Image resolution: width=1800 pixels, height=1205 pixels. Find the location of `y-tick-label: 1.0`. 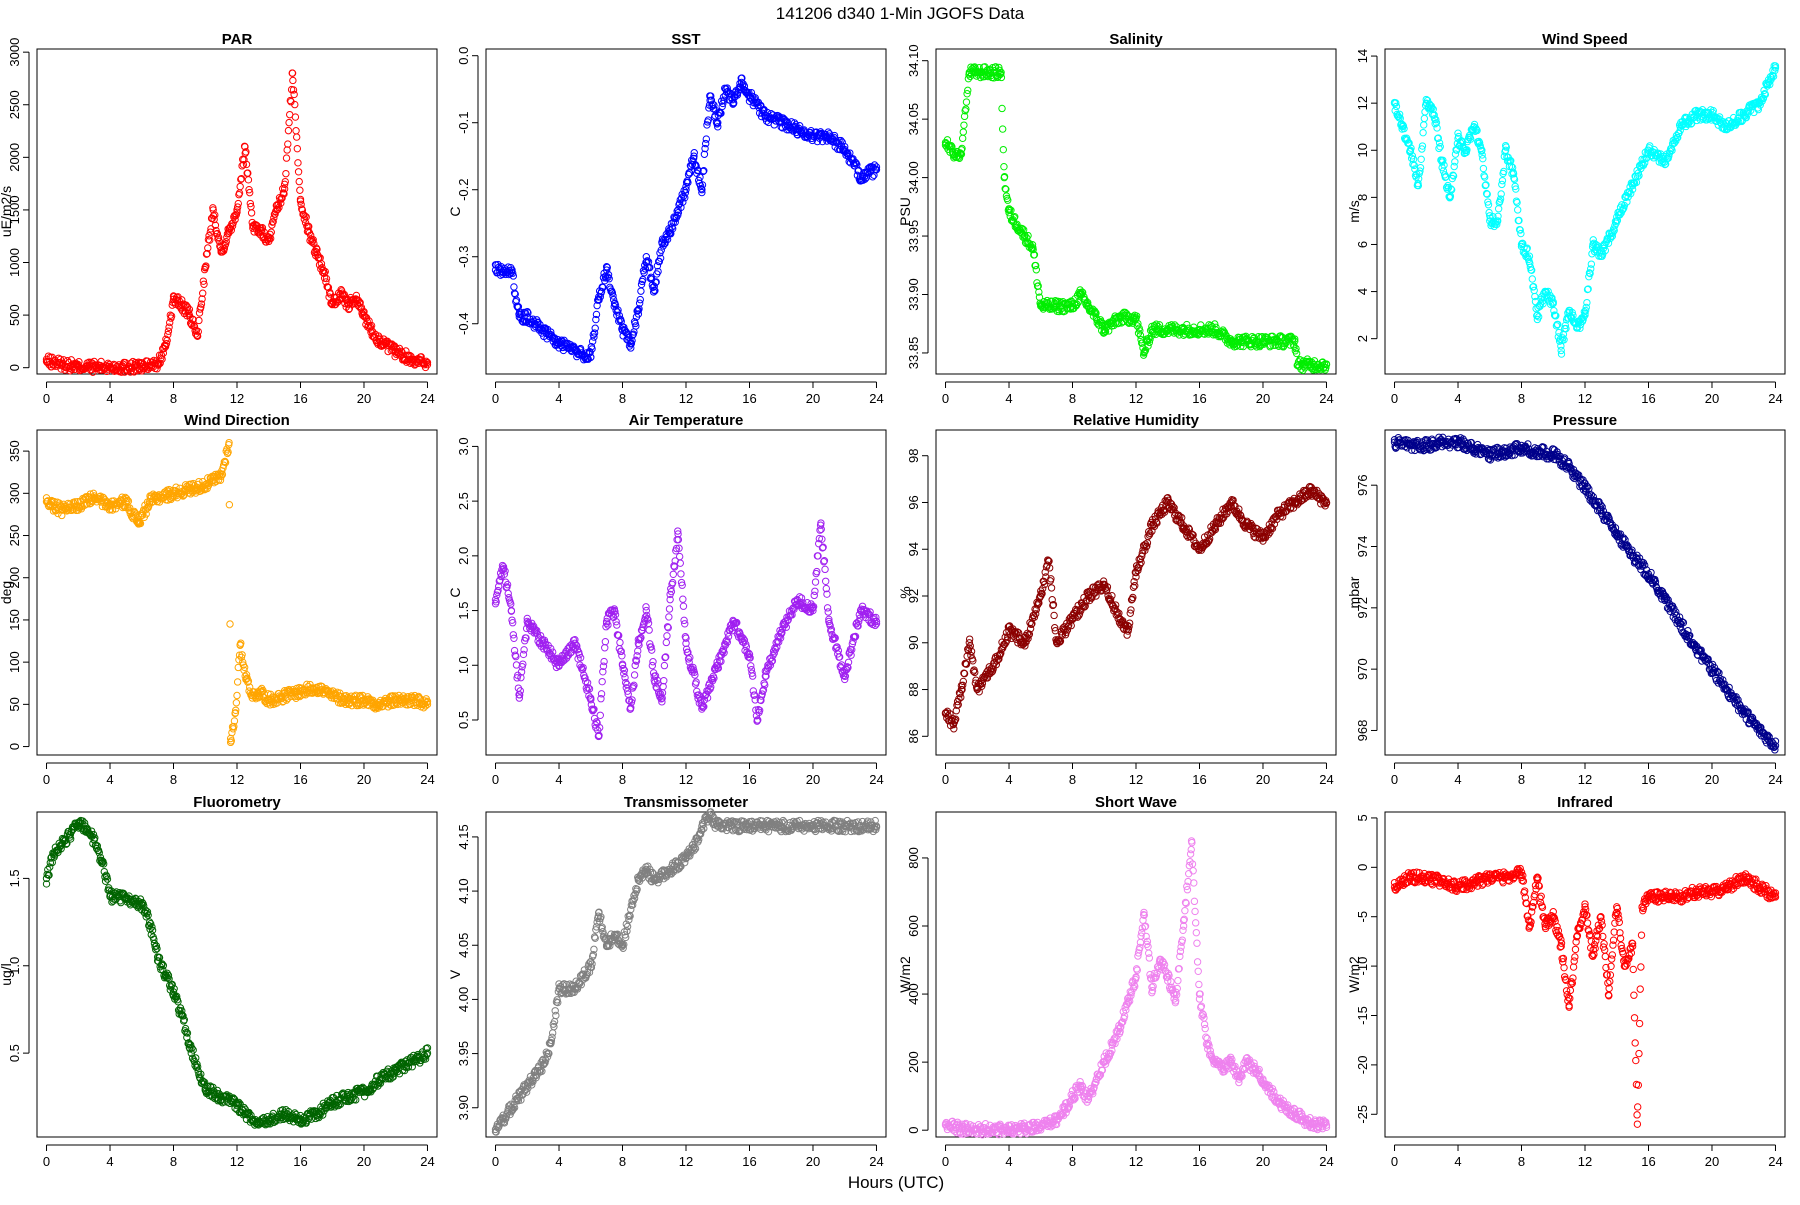

y-tick-label: 1.0 is located at coordinates (463, 665).